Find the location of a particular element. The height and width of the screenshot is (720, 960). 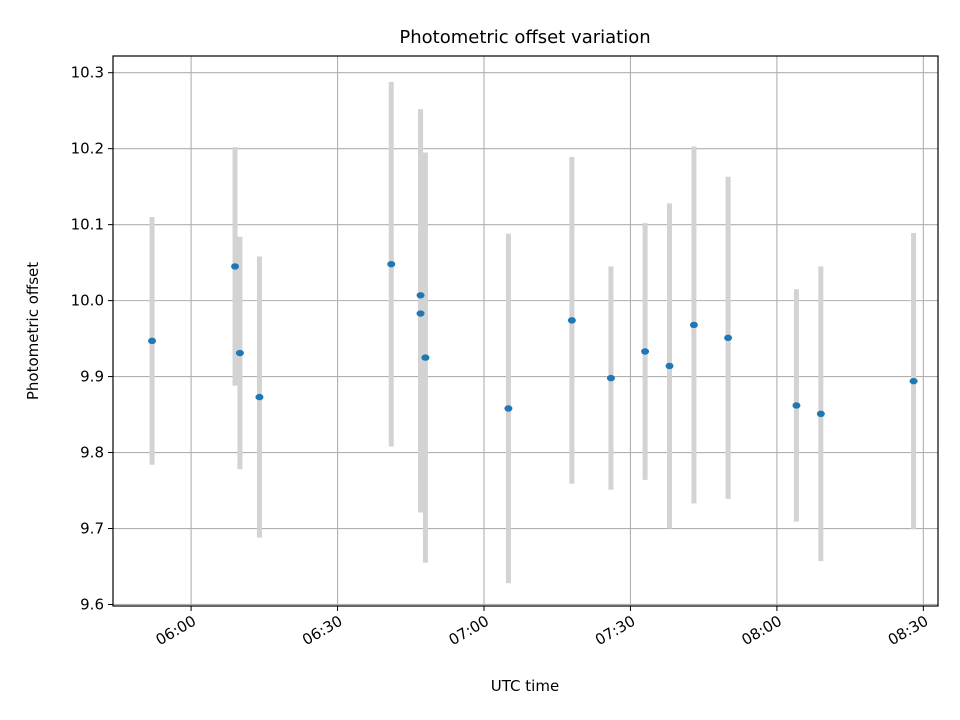

x-axis-ticks: 06:00 06:30 07:00 07:30 08:00 08:30 is located at coordinates (542, 627).